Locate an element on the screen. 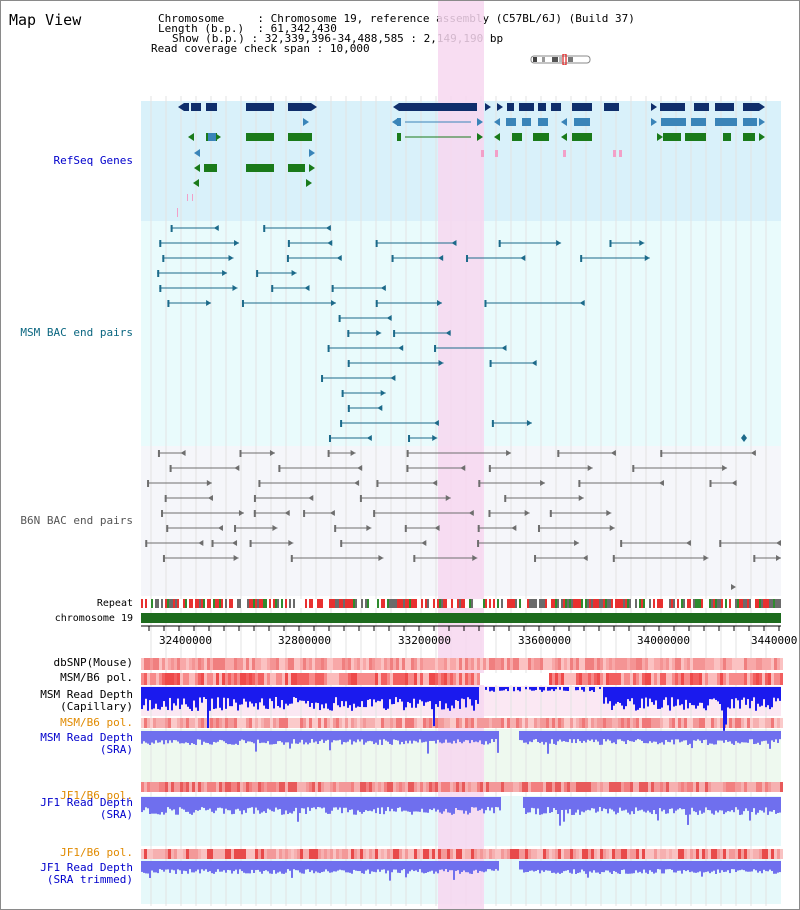  header-length-key: Length (b.p.) is located at coordinates (201, 28).